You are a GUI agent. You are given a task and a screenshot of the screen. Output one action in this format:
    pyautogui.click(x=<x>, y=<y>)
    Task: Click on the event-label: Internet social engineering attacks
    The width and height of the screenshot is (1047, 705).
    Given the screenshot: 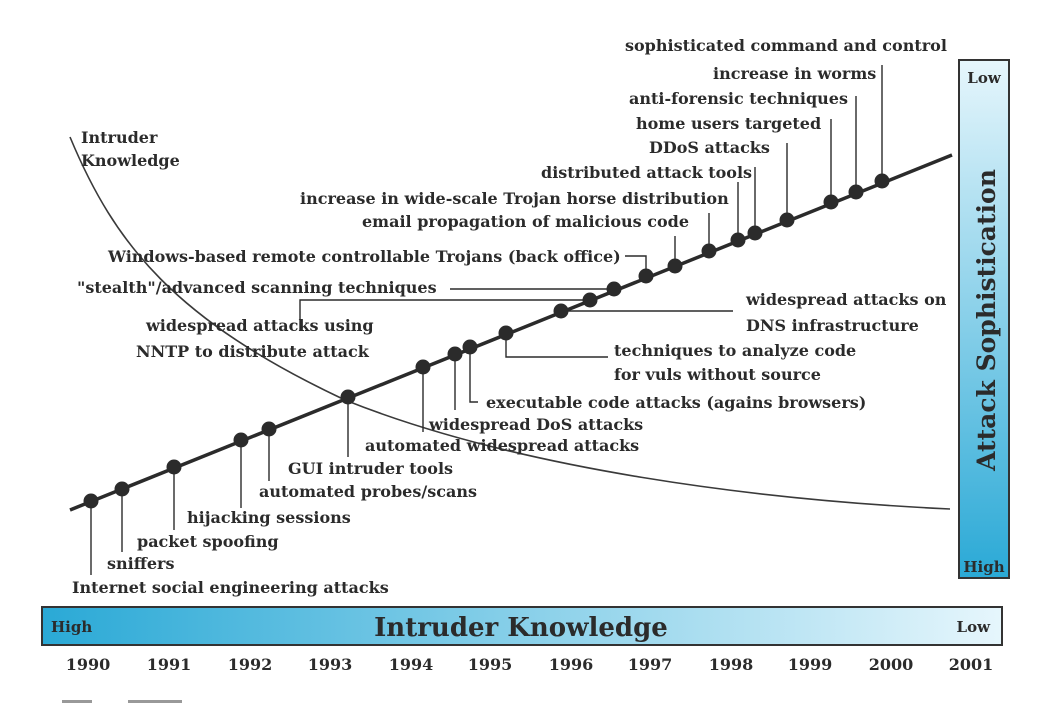 What is the action you would take?
    pyautogui.click(x=230, y=587)
    